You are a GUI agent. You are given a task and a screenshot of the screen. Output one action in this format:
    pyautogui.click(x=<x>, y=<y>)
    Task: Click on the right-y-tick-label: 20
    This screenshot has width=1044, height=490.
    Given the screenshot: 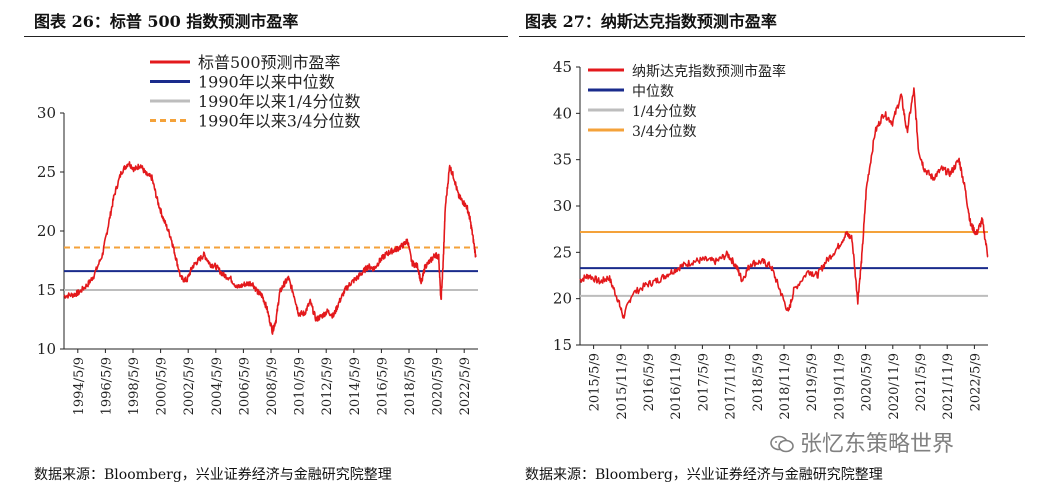 What is the action you would take?
    pyautogui.click(x=562, y=299)
    